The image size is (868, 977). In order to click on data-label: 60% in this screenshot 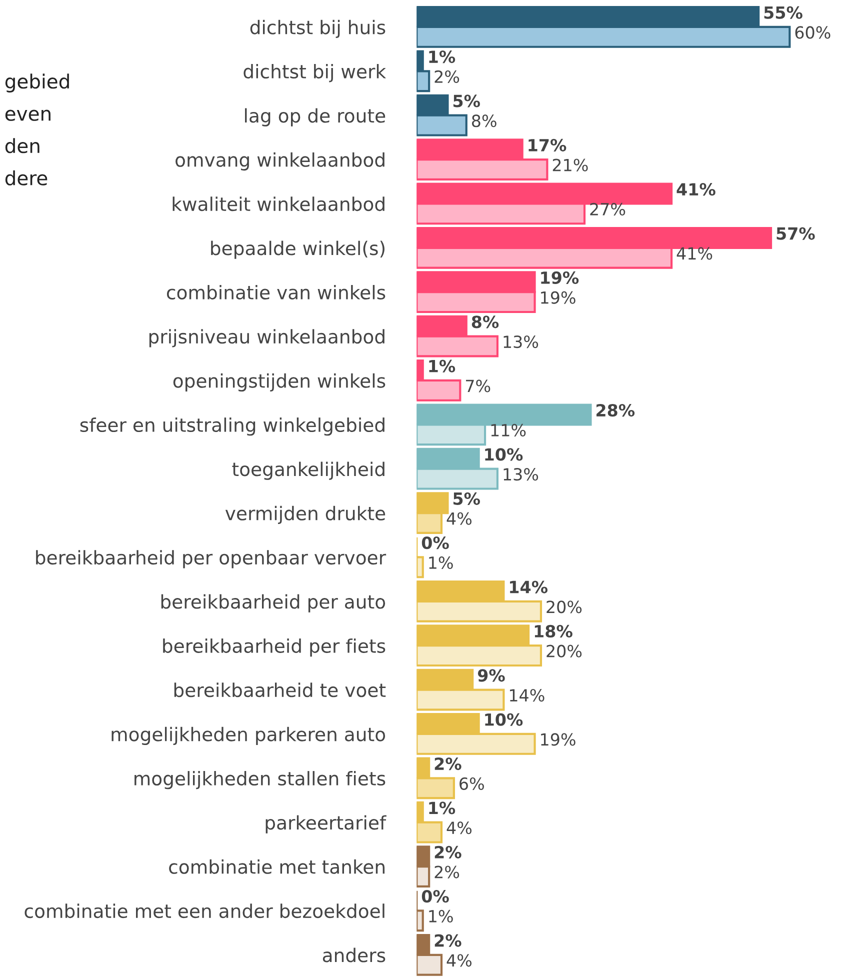, I will do `click(812, 32)`.